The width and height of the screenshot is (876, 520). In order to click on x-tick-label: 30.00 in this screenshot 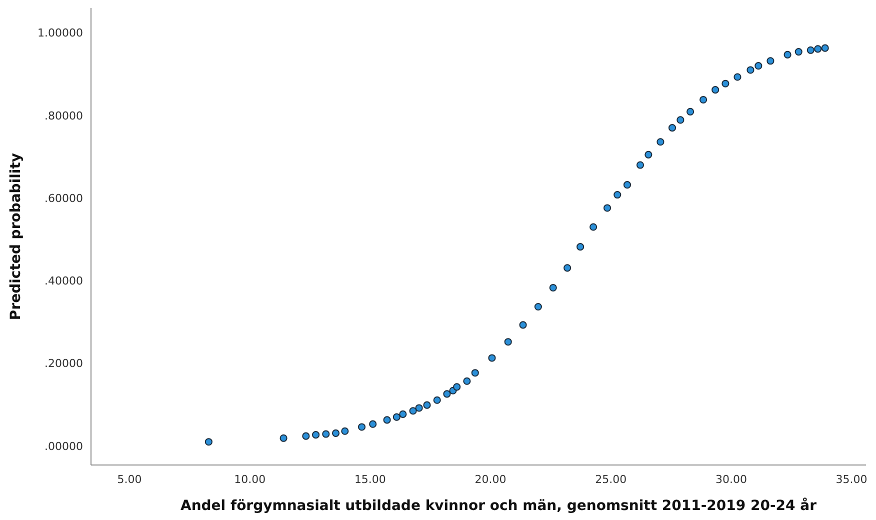, I will do `click(731, 479)`.